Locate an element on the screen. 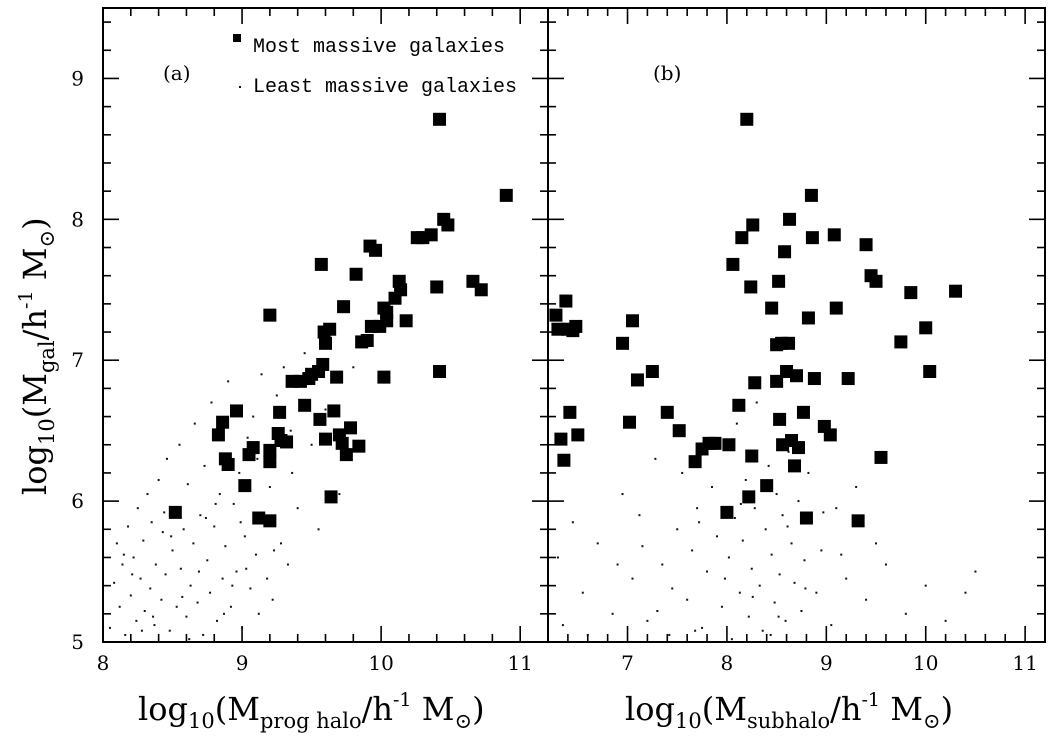 The image size is (1051, 737). panel-a-y-tick-labels: 5 6 7 8 9 is located at coordinates (77, 360).